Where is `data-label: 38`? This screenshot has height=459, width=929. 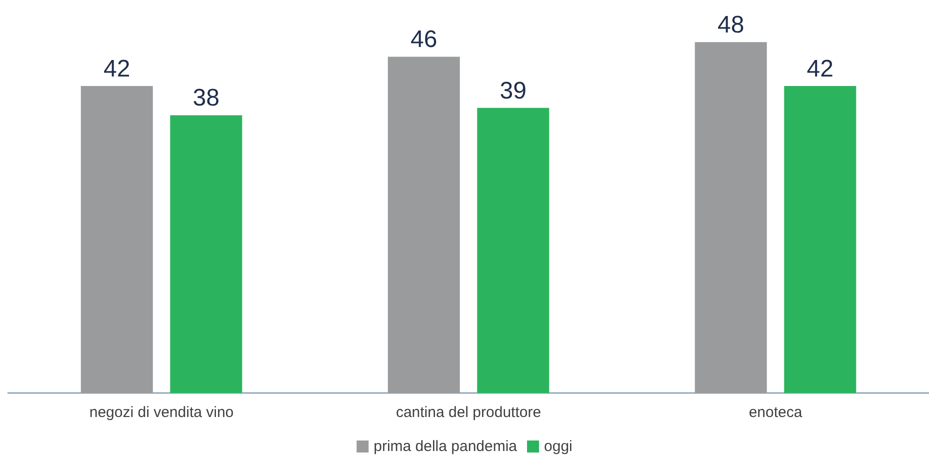 data-label: 38 is located at coordinates (206, 98).